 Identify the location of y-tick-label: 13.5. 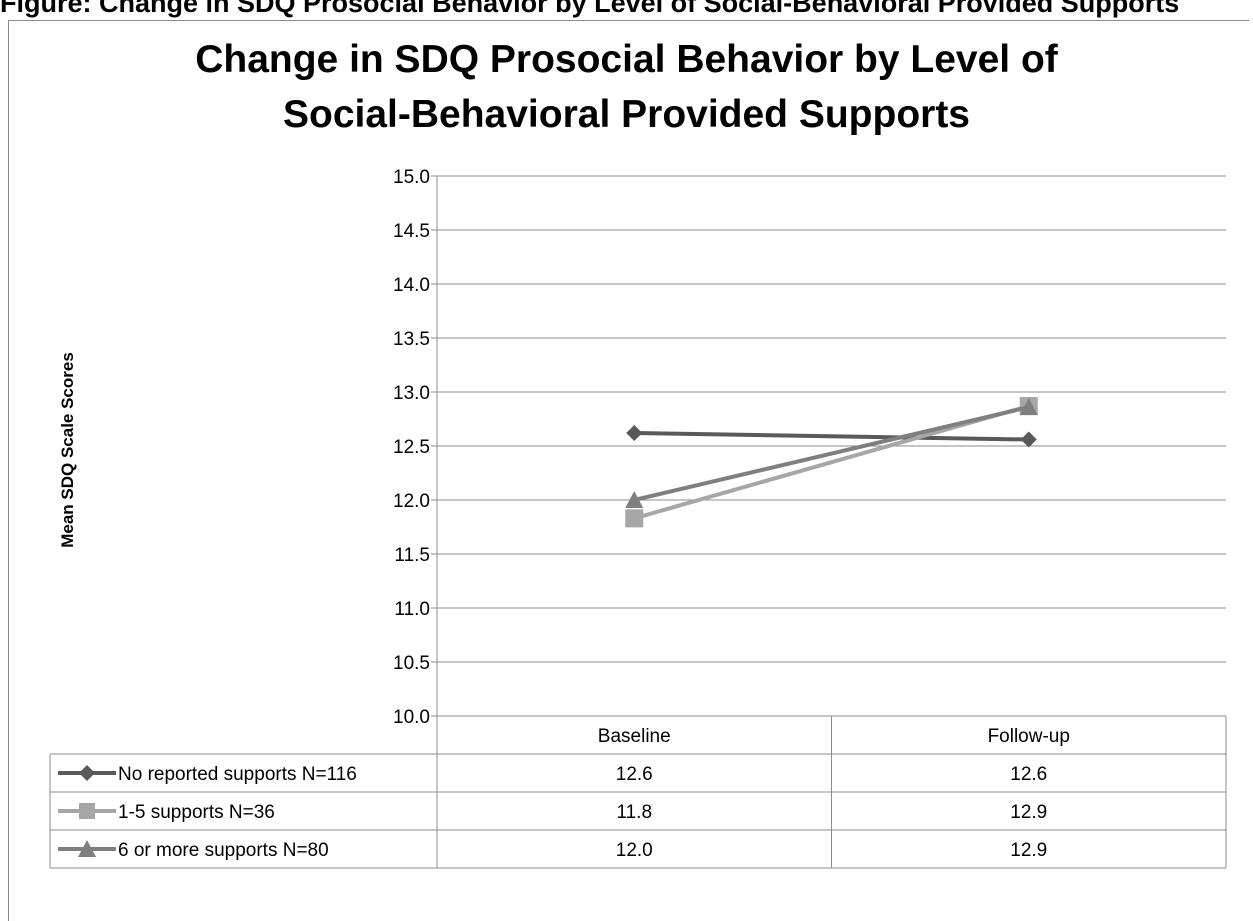
(411, 339).